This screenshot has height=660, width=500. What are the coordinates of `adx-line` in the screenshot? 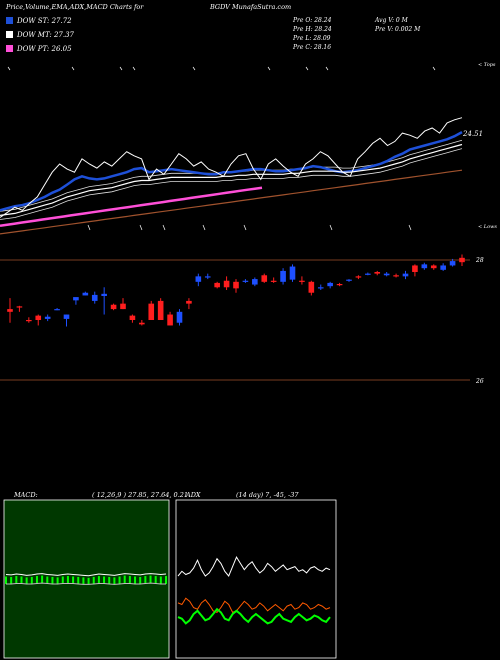 It's located at (254, 566).